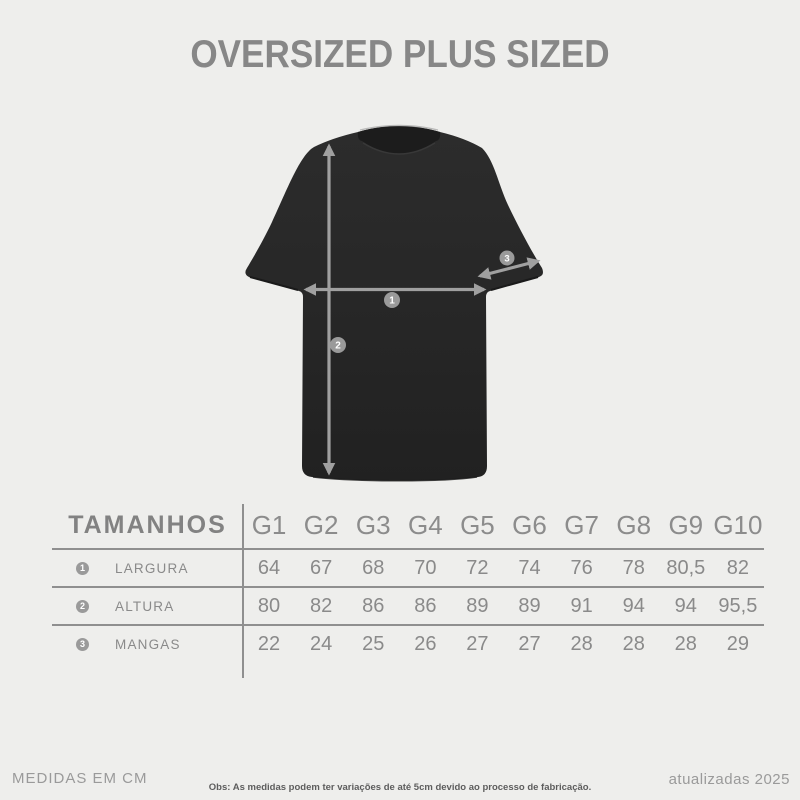  What do you see at coordinates (395, 479) in the screenshot?
I see `hem-shade` at bounding box center [395, 479].